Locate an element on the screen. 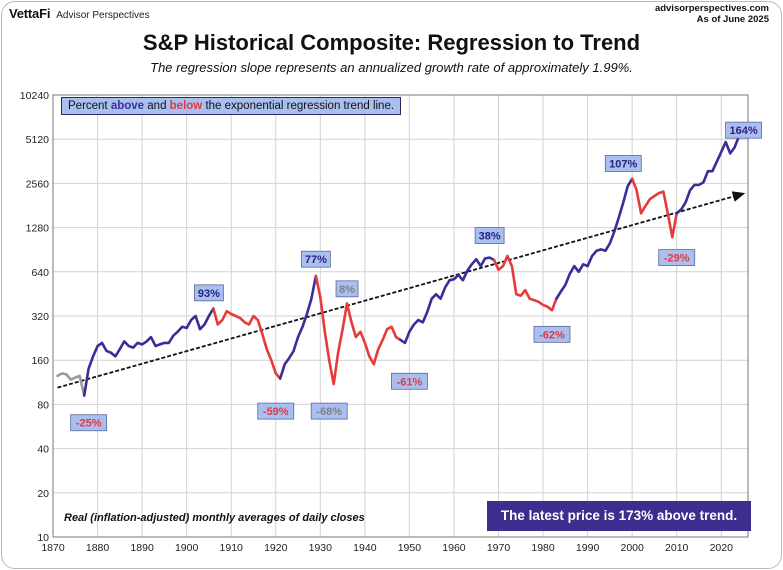 This screenshot has width=783, height=570. callout-label: -59% is located at coordinates (276, 412).